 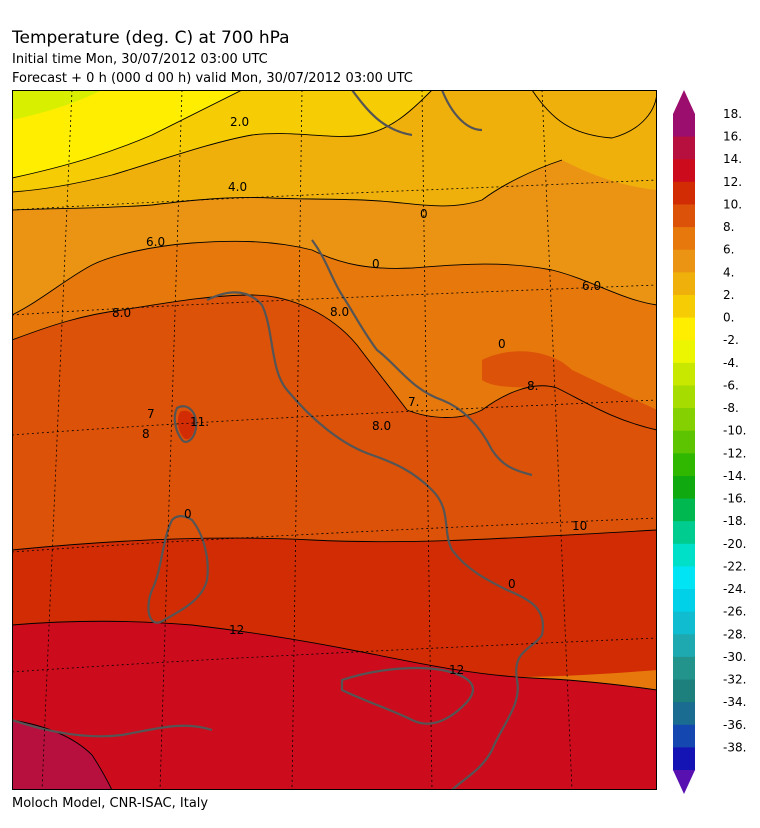 I want to click on band-8-10-east, so click(x=569, y=393).